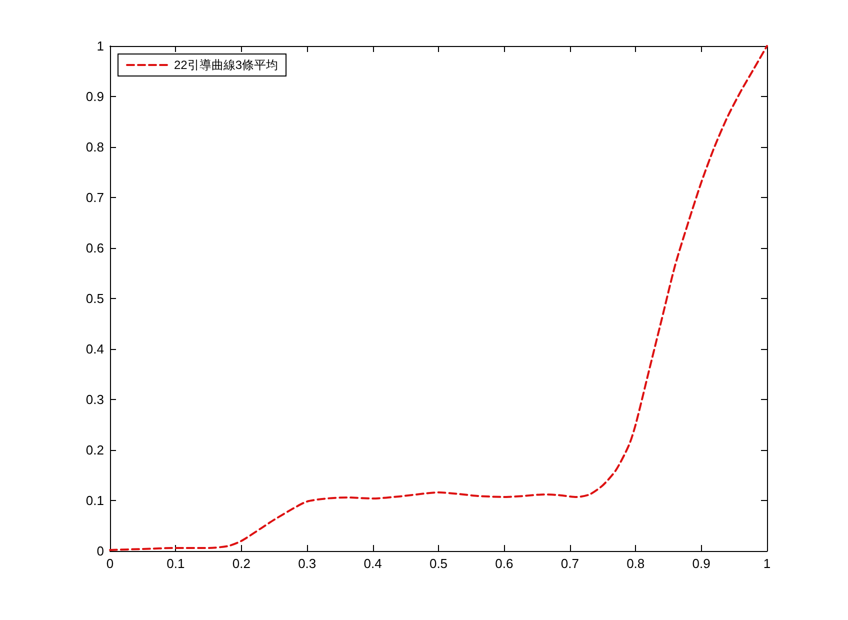 Image resolution: width=848 pixels, height=620 pixels. What do you see at coordinates (95, 248) in the screenshot?
I see `y-tick-label: 0.6` at bounding box center [95, 248].